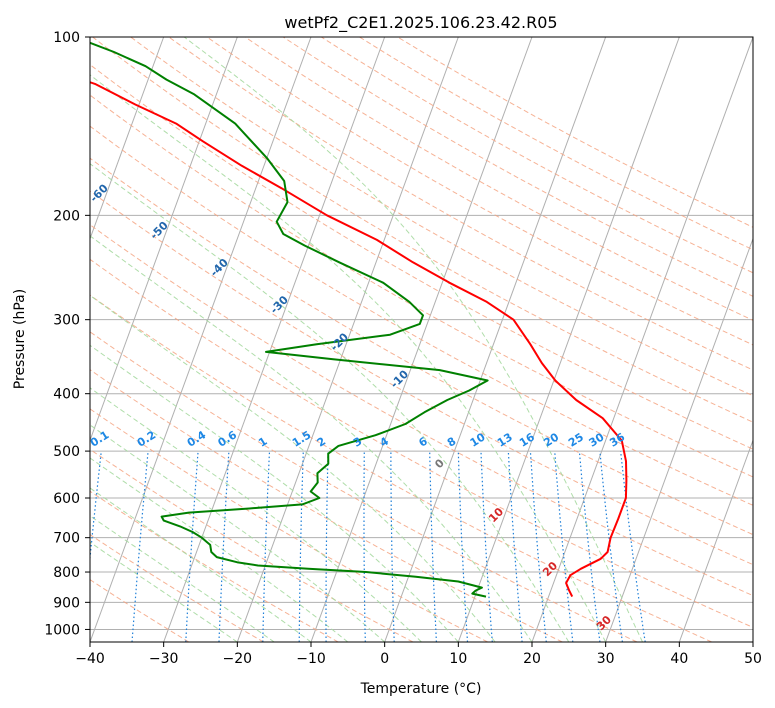  I want to click on y-tick-label: 100, so click(66, 38).